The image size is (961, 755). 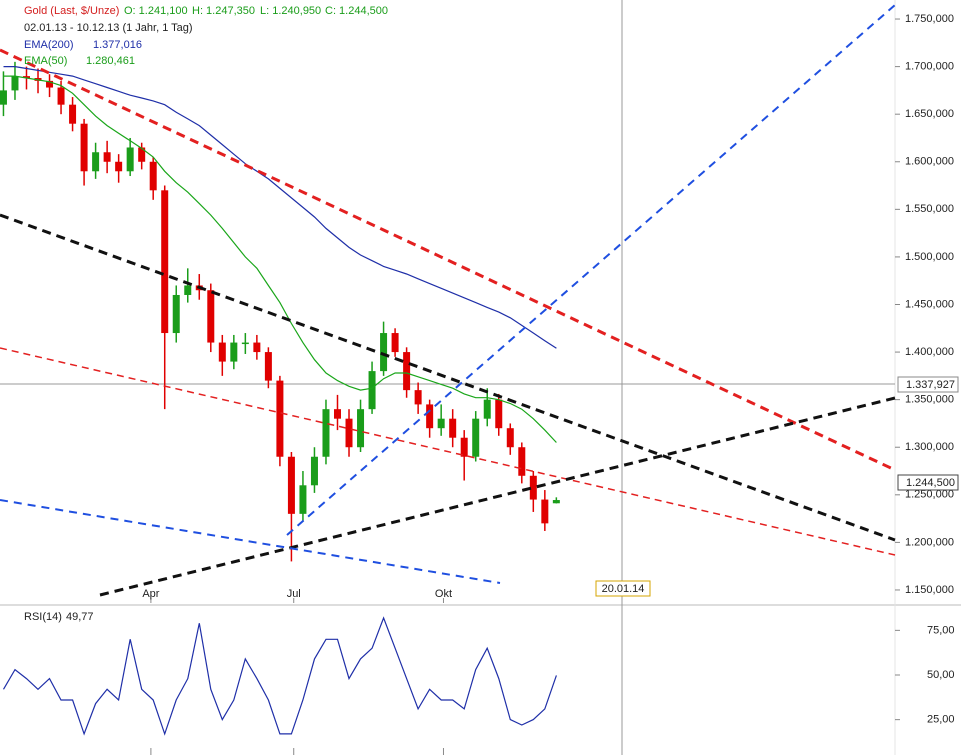 I want to click on legend-value: 1.377,016, so click(x=117, y=45).